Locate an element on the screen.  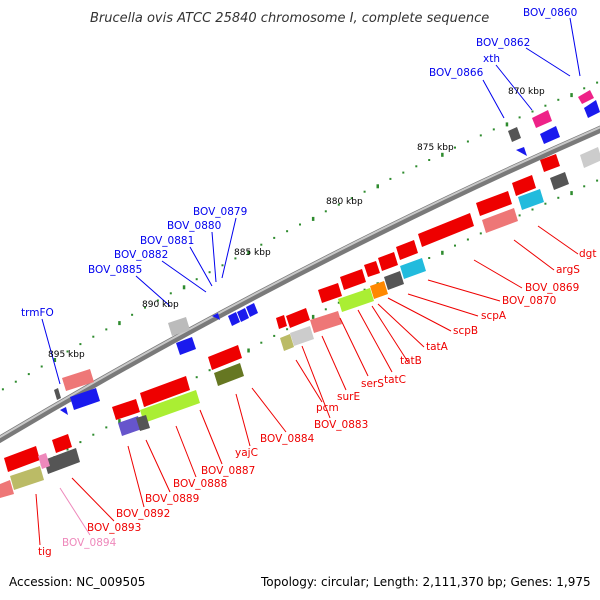
gene-label: BOV_0888 is located at coordinates (200, 484).